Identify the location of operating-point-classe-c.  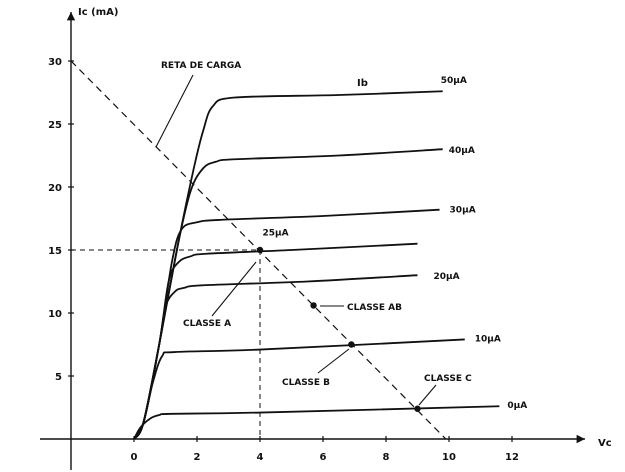
(417, 408).